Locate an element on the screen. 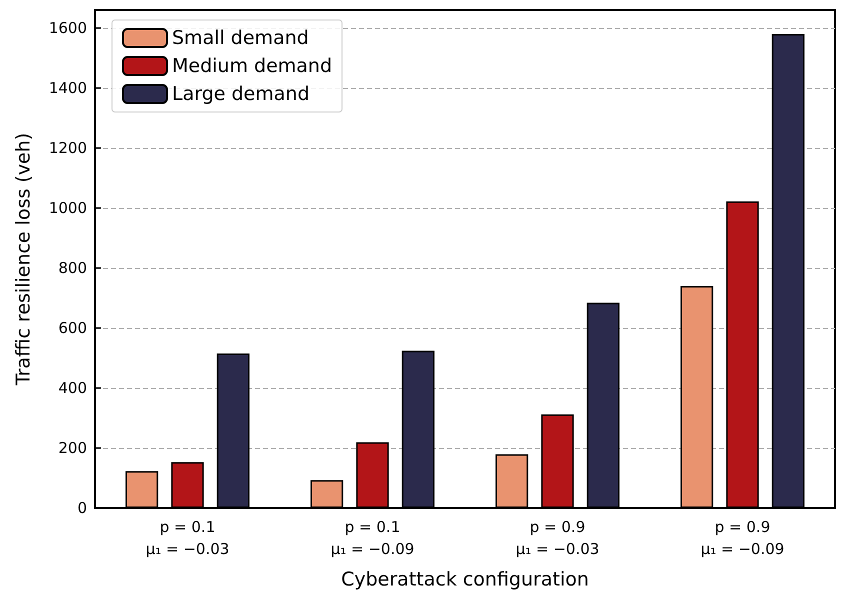  x-tick-label: p = 0.9 μ₁ = −0.03 is located at coordinates (558, 538).